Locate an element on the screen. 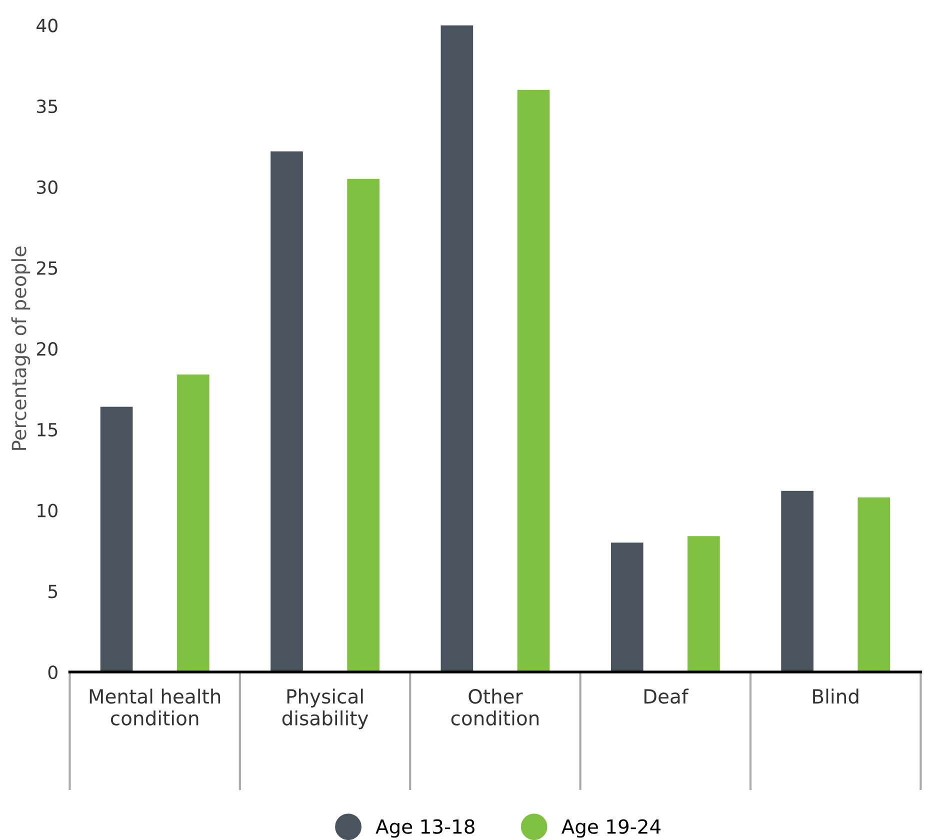  legend-label: Age 13-18 is located at coordinates (425, 828).